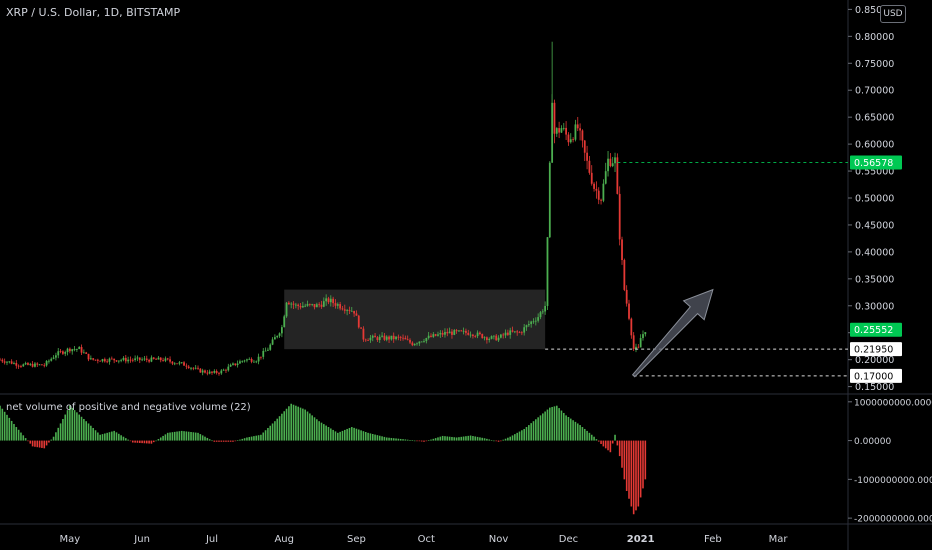  Describe the element at coordinates (893, 14) in the screenshot. I see `currency-button: USD` at that location.